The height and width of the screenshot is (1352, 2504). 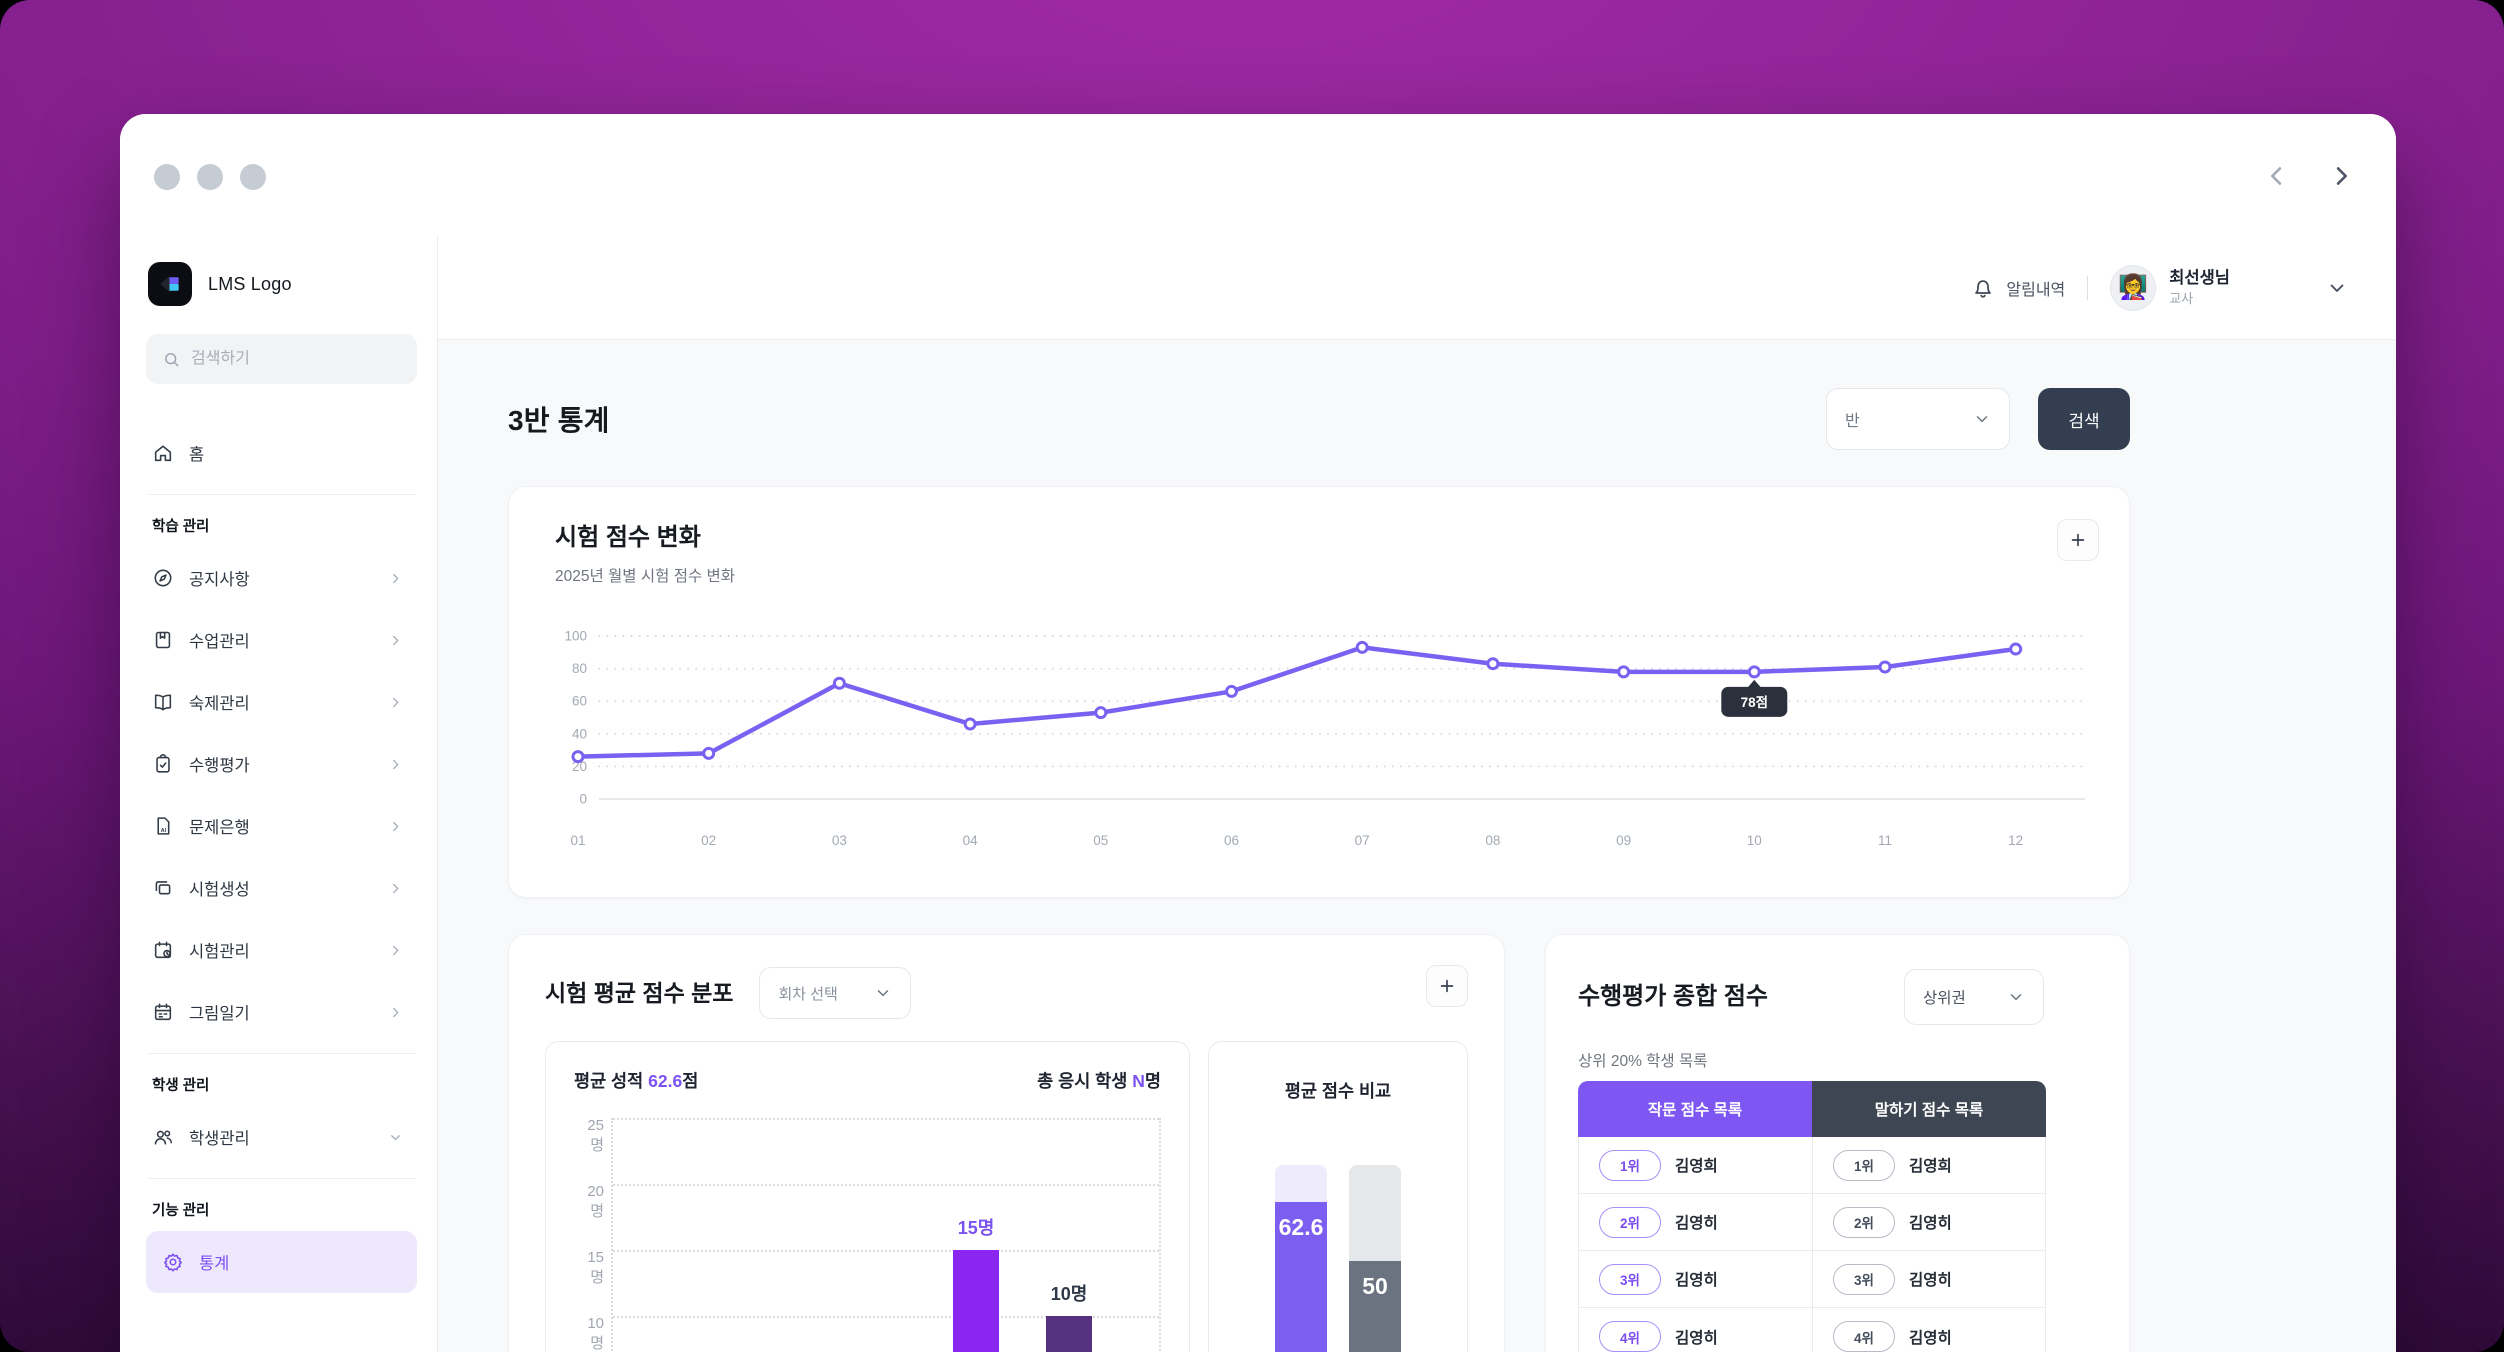 I want to click on comparison-bar-fill: 50, so click(x=1375, y=1306).